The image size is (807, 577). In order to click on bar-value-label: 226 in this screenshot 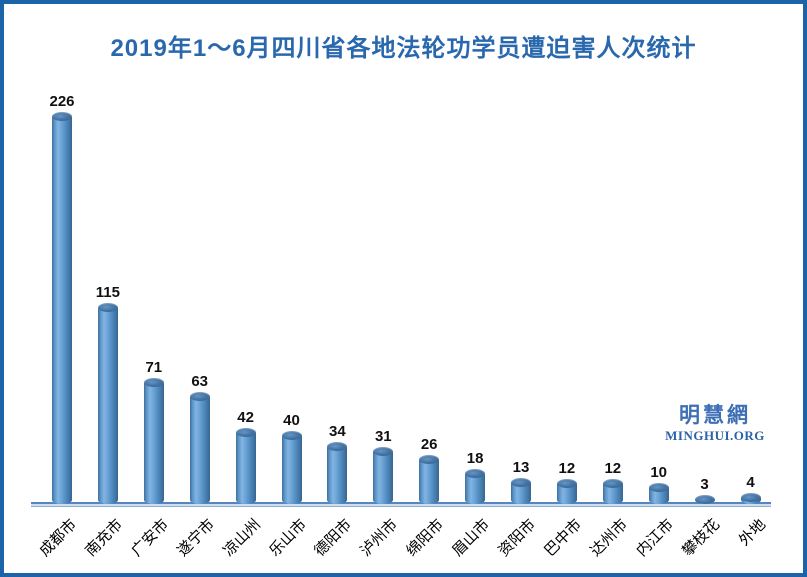, I will do `click(62, 101)`.